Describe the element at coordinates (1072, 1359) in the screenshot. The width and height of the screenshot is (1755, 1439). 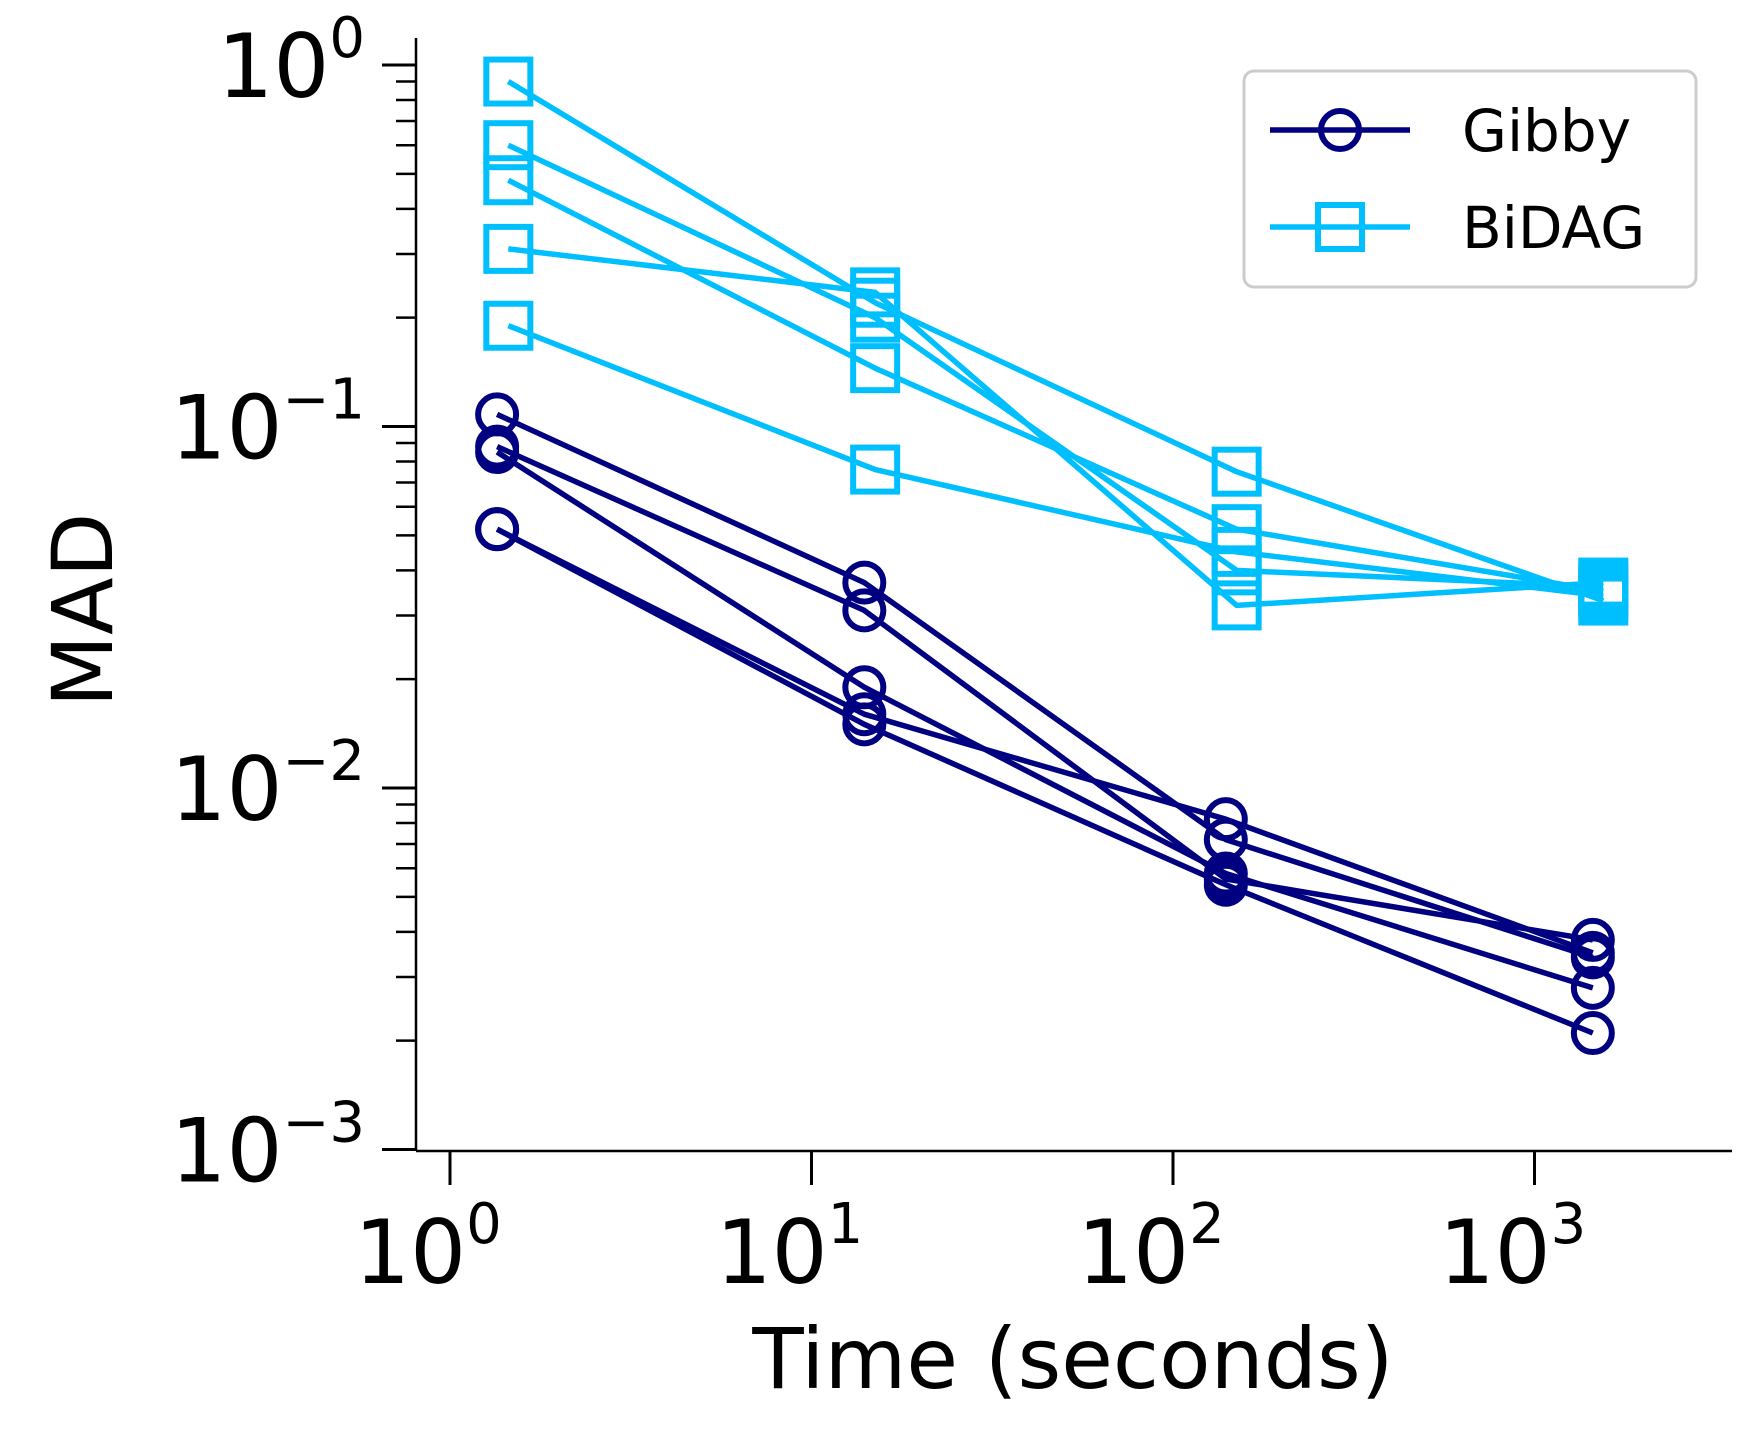
I see `x-axis-label: Time (seconds)` at that location.